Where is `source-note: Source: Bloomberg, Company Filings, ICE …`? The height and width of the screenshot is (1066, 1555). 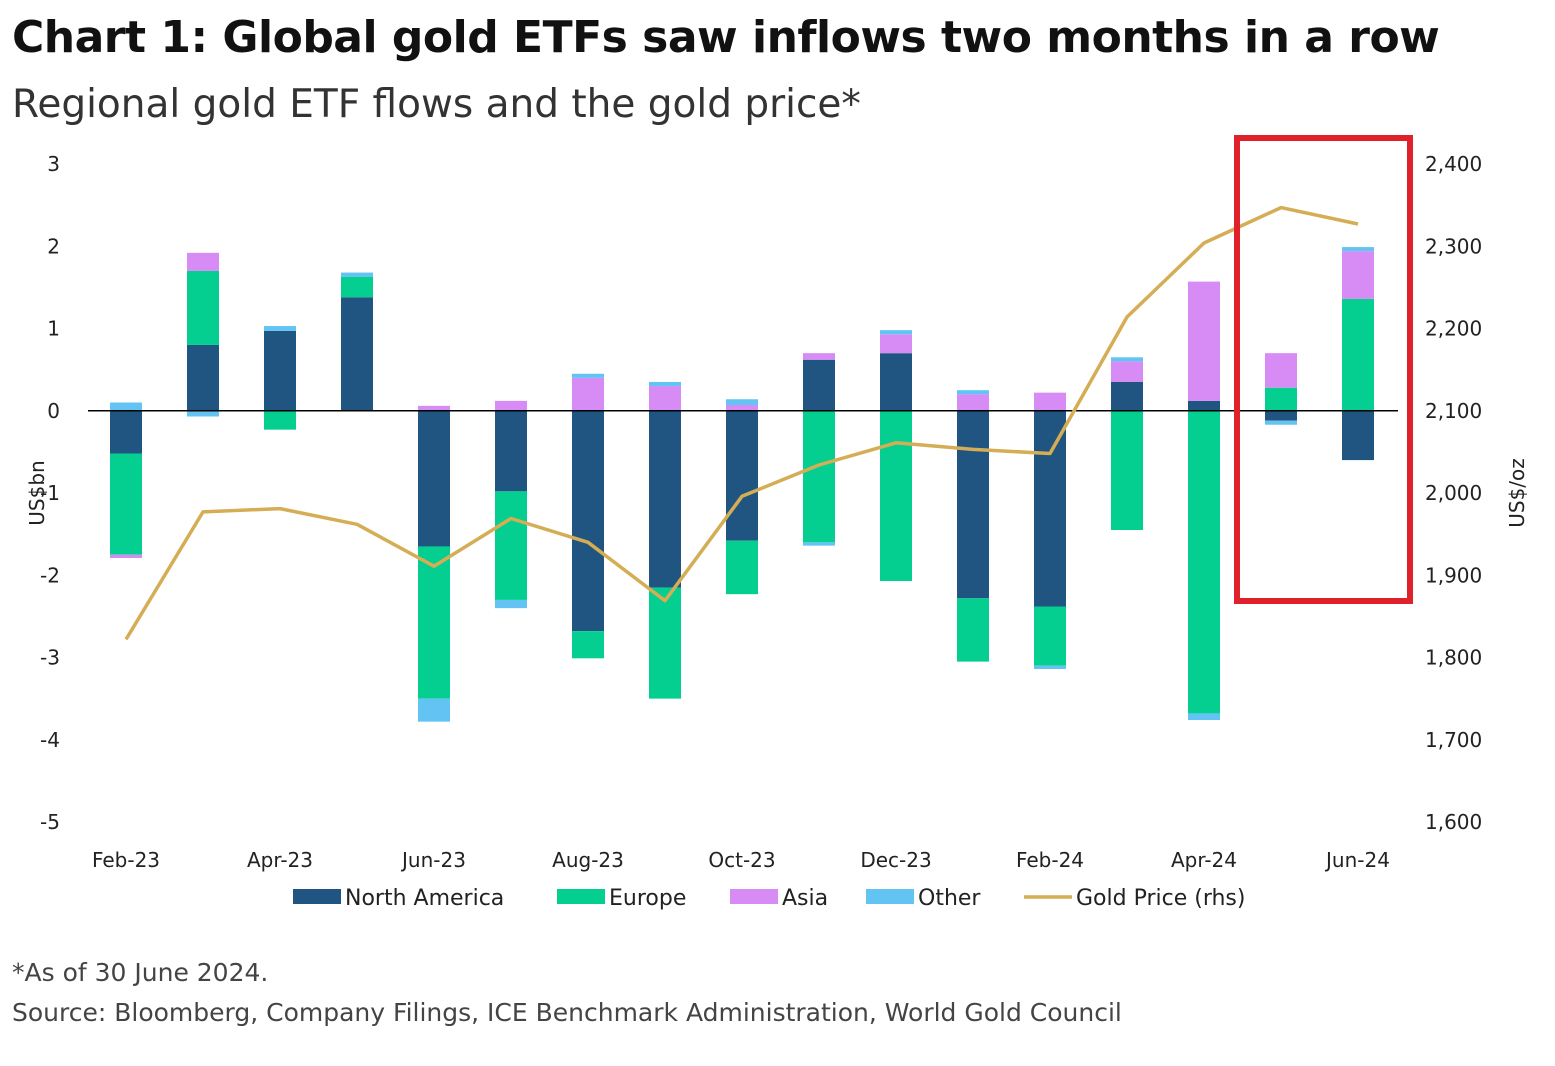 source-note: Source: Bloomberg, Company Filings, ICE … is located at coordinates (567, 1012).